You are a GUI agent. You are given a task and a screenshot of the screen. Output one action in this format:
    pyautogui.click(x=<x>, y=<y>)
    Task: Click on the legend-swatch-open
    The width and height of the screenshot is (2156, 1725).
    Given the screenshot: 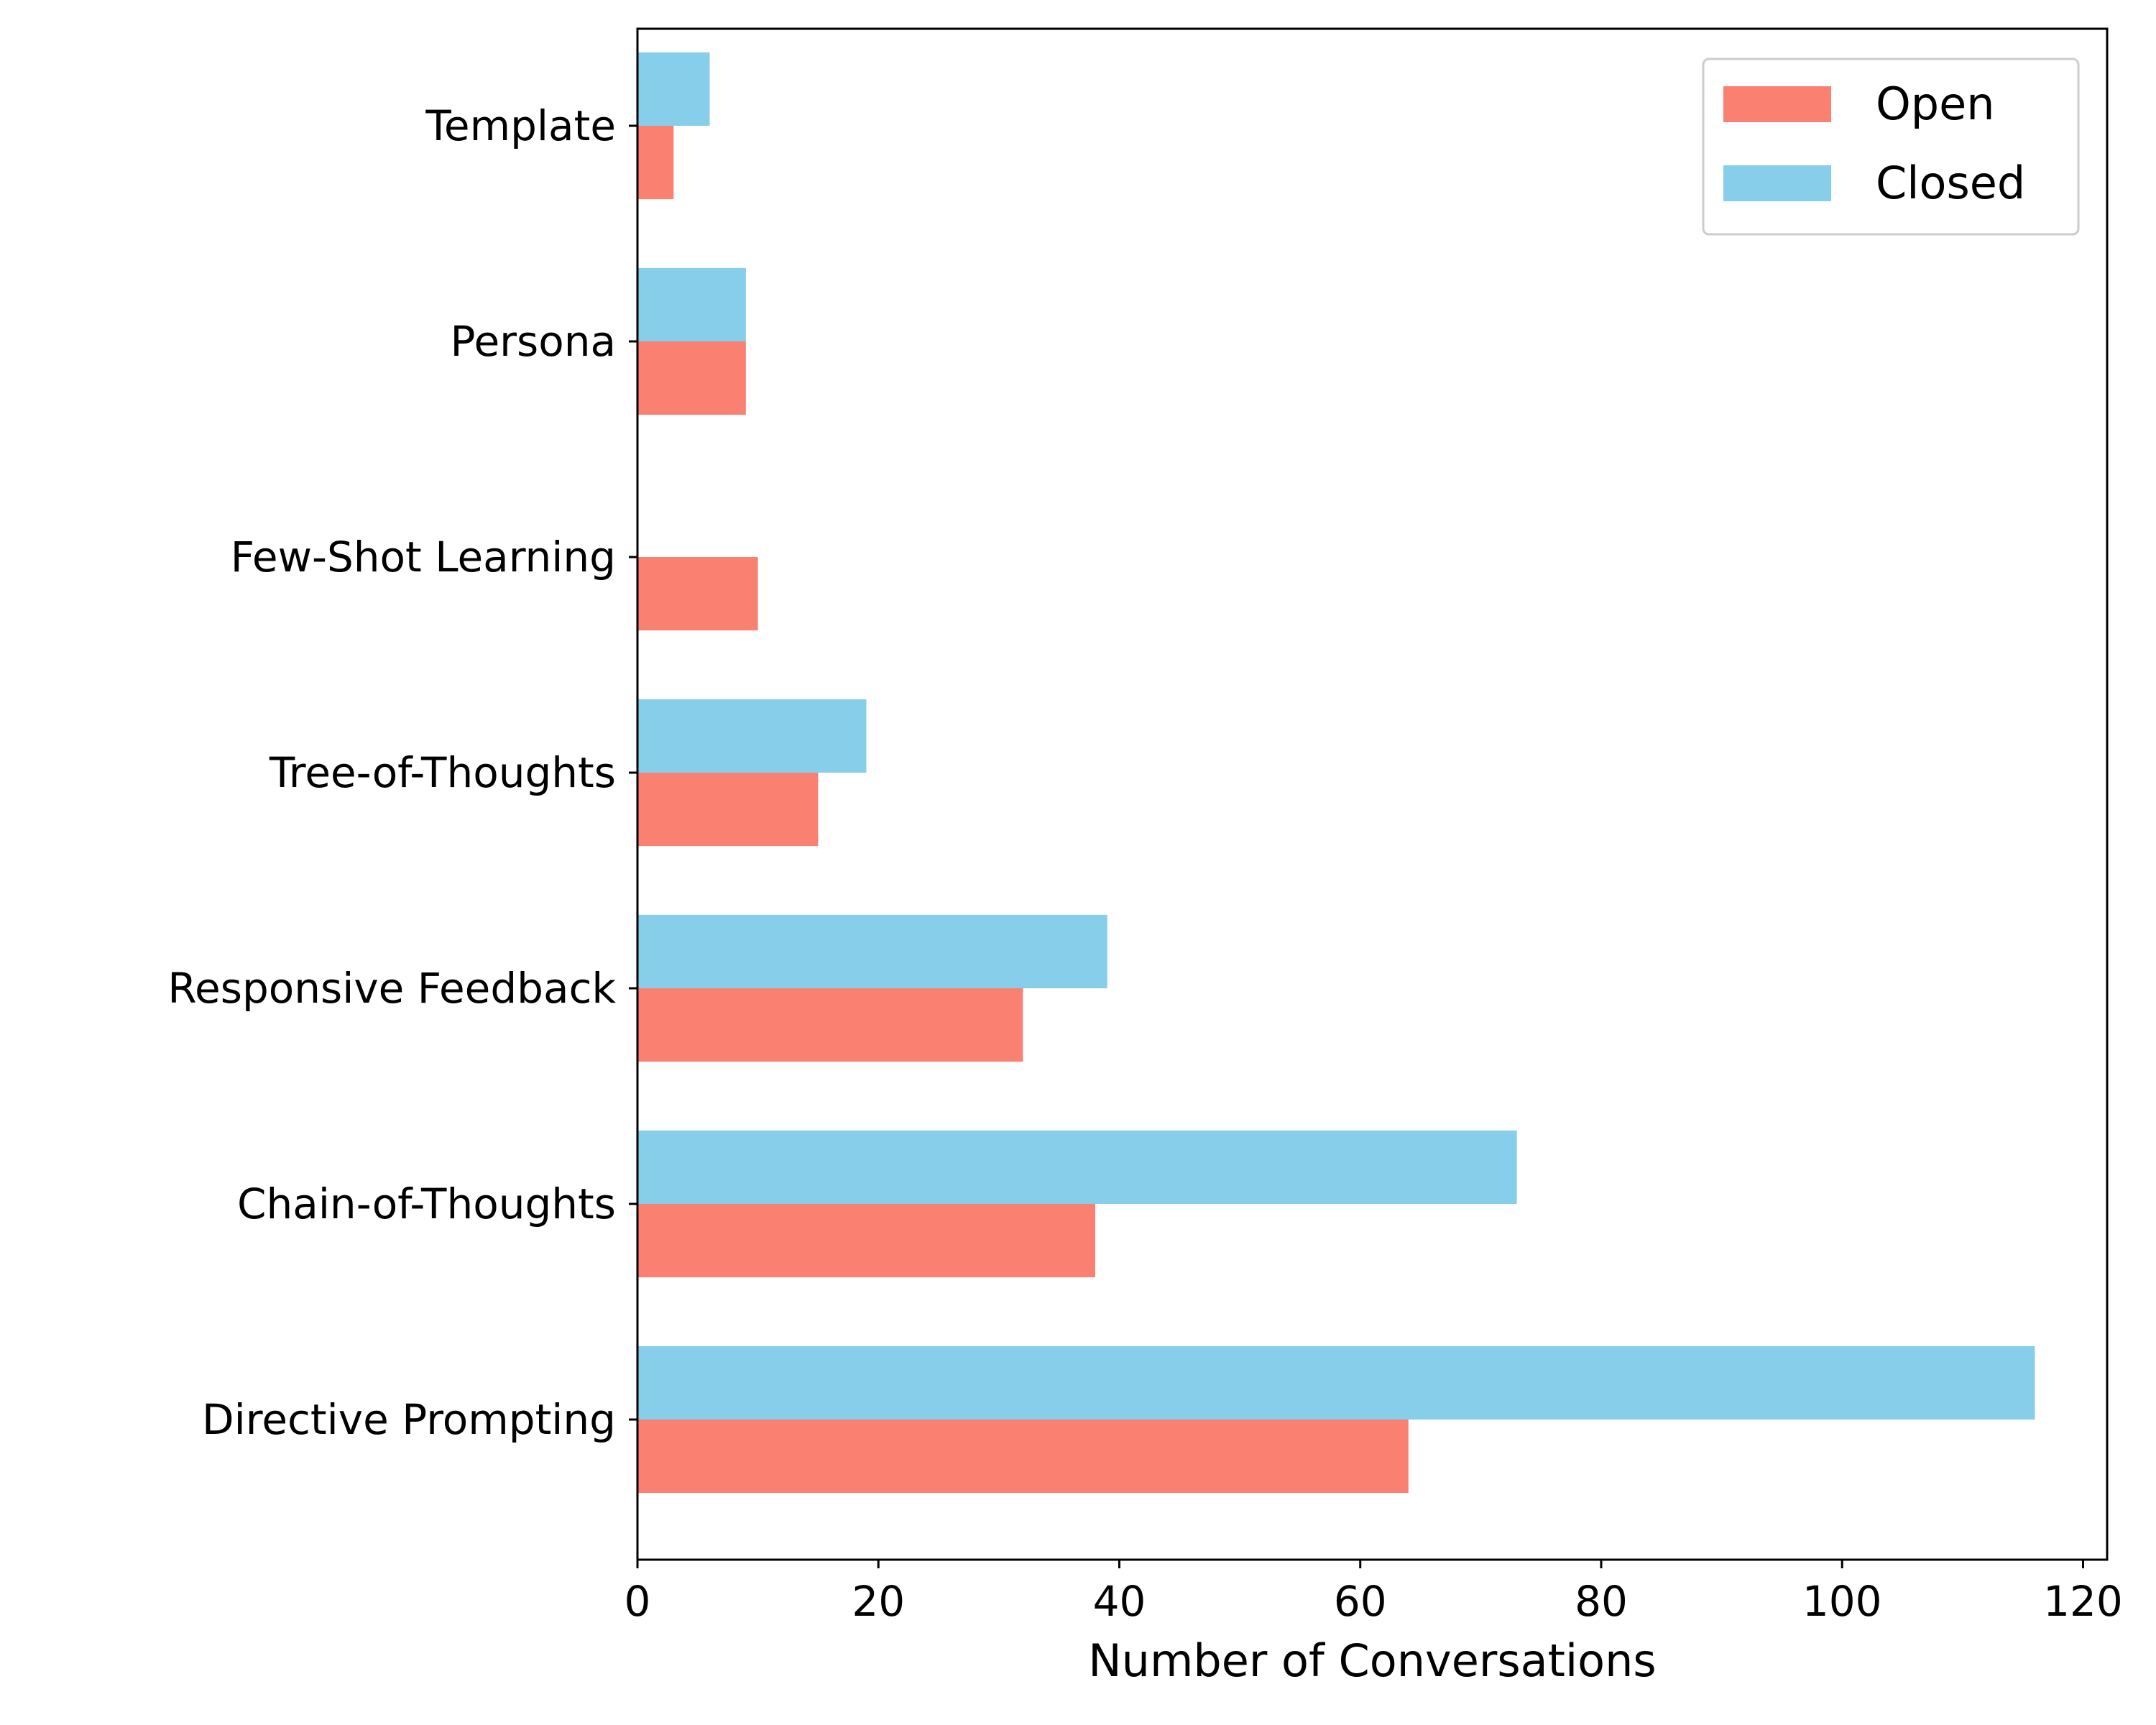 What is the action you would take?
    pyautogui.click(x=1777, y=104)
    